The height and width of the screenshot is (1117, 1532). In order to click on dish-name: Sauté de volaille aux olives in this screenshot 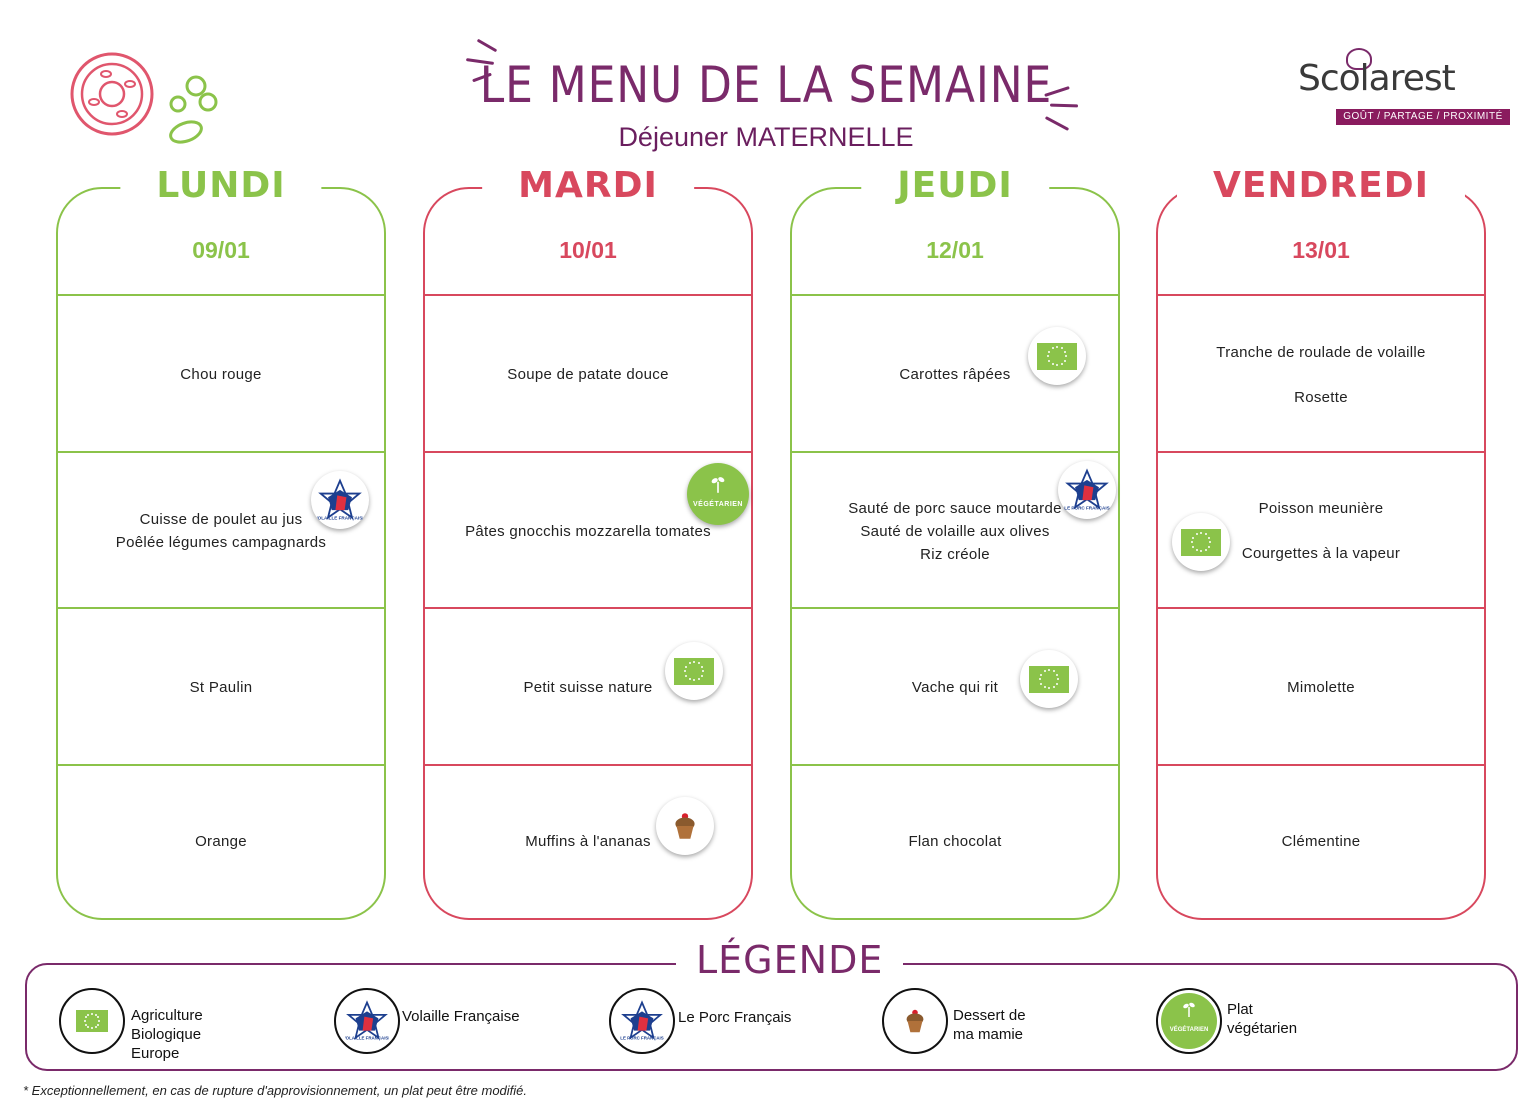, I will do `click(955, 531)`.